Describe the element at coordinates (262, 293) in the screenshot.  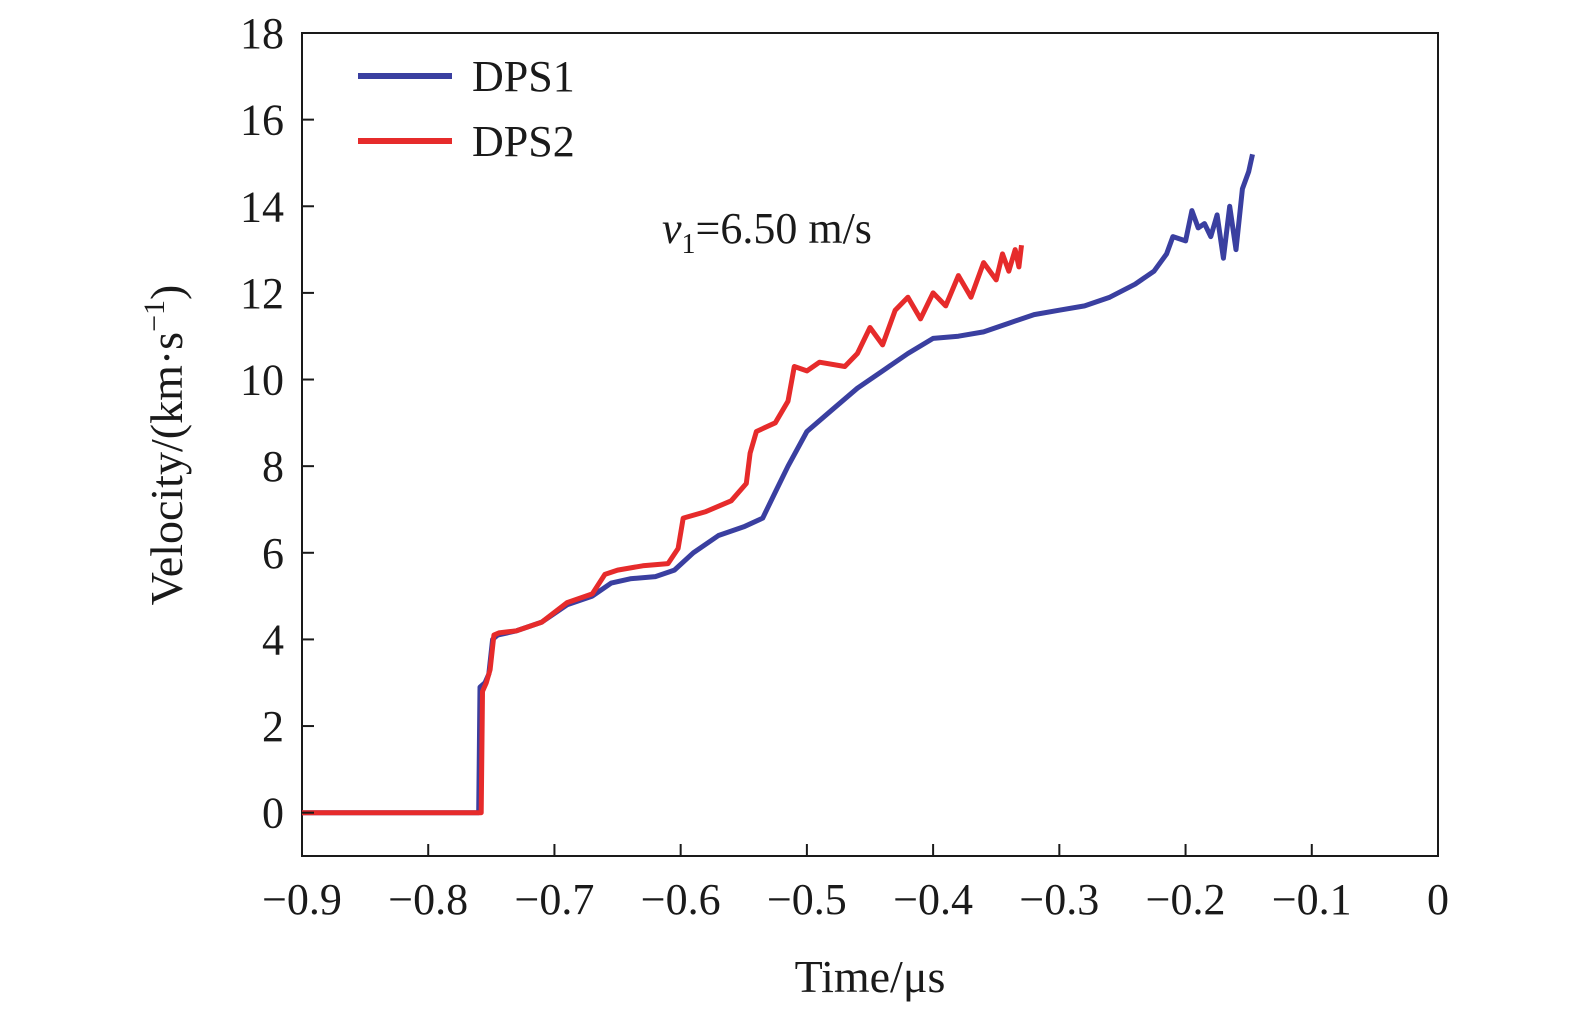
I see `y-tick-label: 12` at that location.